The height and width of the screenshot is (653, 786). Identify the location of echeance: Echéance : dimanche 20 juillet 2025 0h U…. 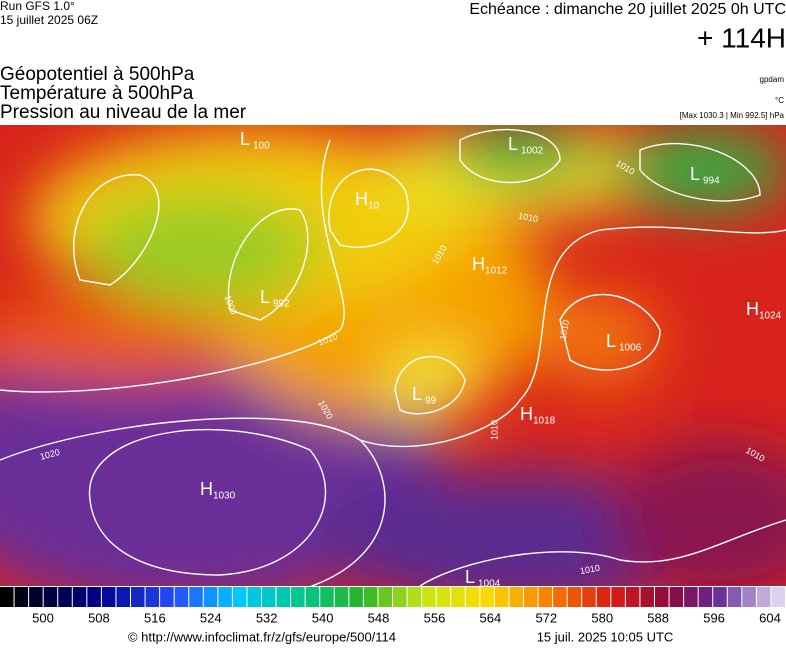
(627, 9).